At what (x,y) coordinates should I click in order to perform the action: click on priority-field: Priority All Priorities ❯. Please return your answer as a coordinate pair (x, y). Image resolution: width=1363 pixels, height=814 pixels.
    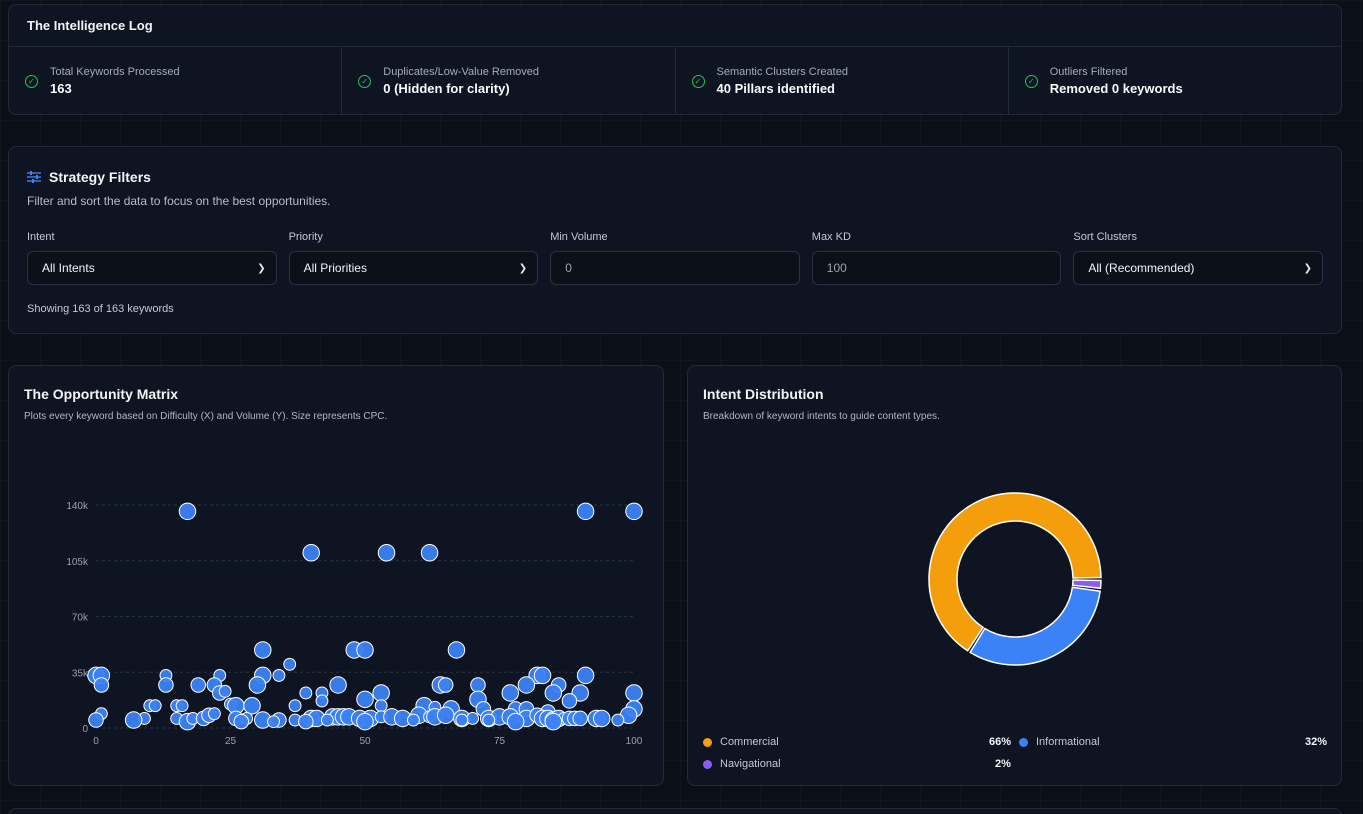
    Looking at the image, I should click on (413, 258).